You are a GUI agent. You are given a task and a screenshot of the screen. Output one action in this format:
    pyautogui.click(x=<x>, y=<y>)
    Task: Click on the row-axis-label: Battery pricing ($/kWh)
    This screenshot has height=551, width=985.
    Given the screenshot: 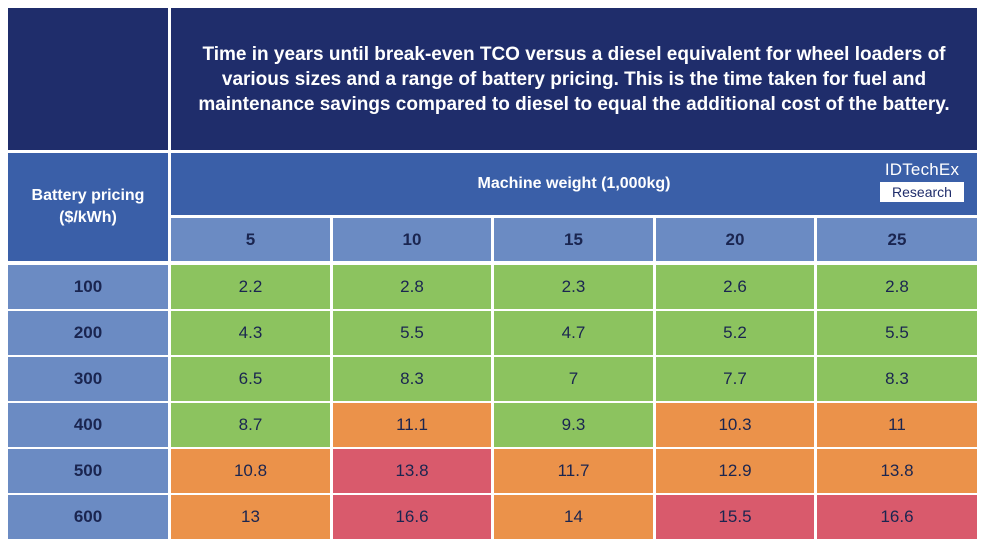 What is the action you would take?
    pyautogui.click(x=88, y=207)
    